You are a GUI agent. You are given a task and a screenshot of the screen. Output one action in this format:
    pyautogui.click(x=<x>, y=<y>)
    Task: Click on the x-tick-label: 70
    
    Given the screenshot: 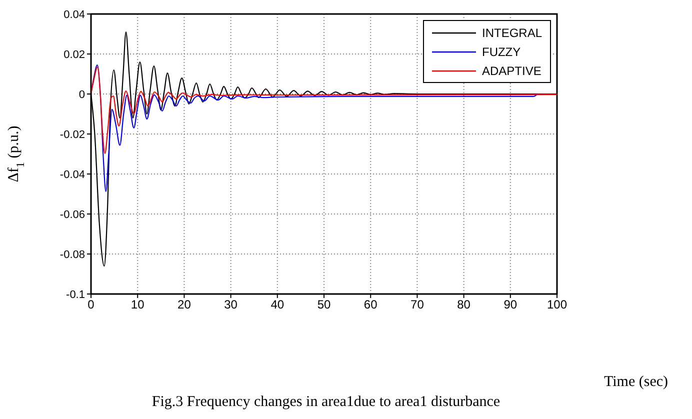 What is the action you would take?
    pyautogui.click(x=417, y=305)
    